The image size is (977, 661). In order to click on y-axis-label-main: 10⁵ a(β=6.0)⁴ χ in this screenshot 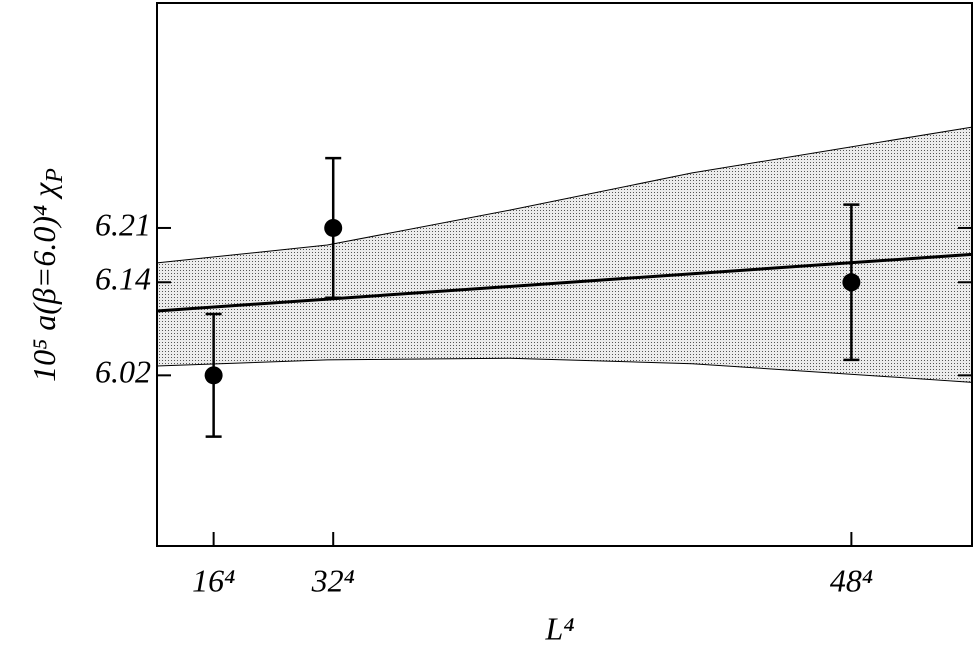, I will do `click(44, 282)`.